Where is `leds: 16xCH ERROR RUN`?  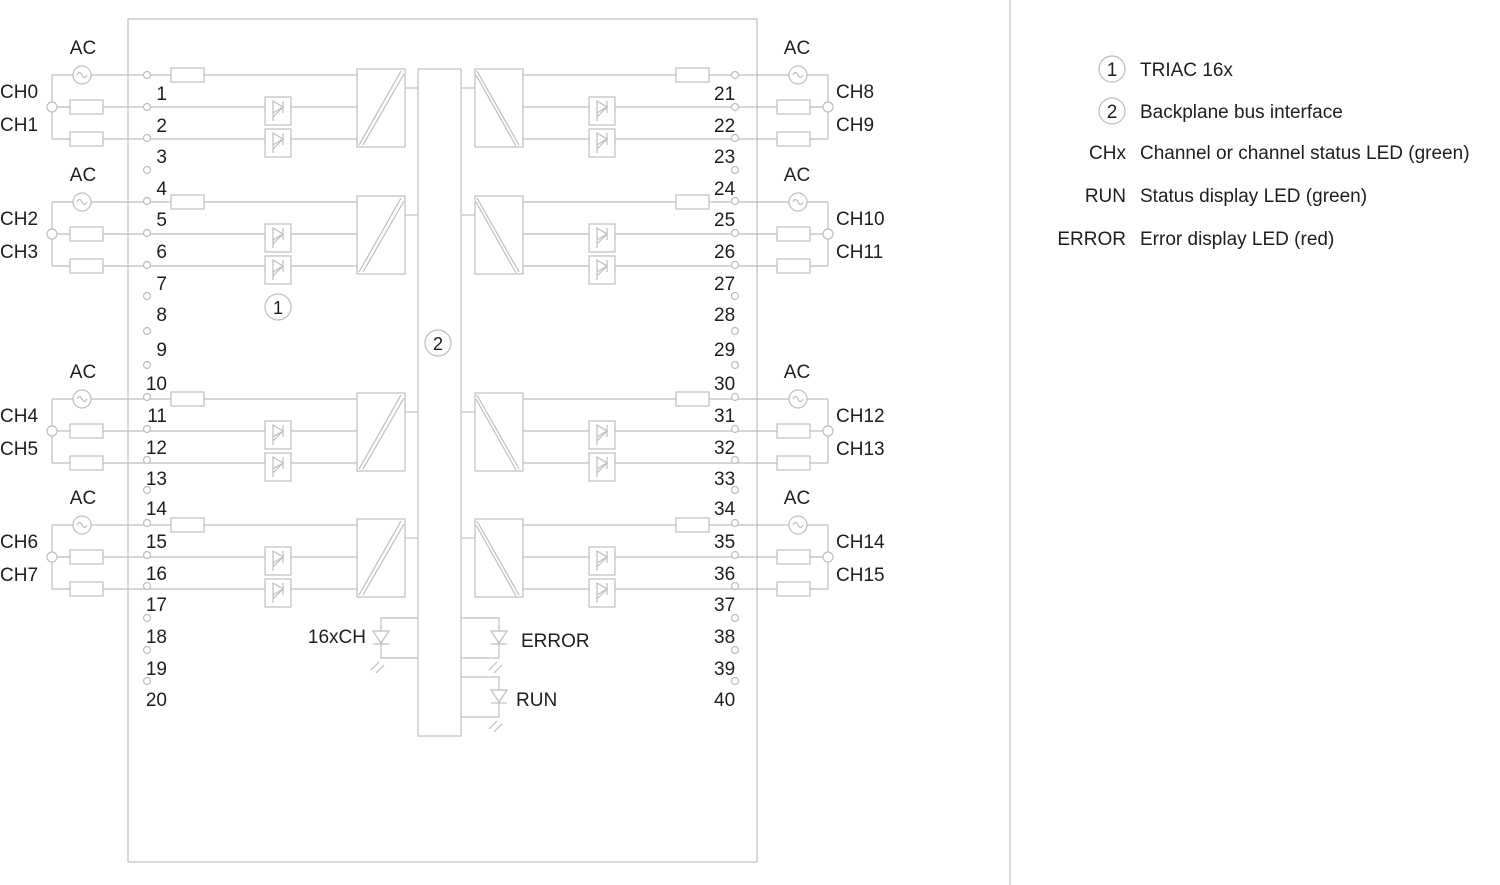 leds: 16xCH ERROR RUN is located at coordinates (449, 675).